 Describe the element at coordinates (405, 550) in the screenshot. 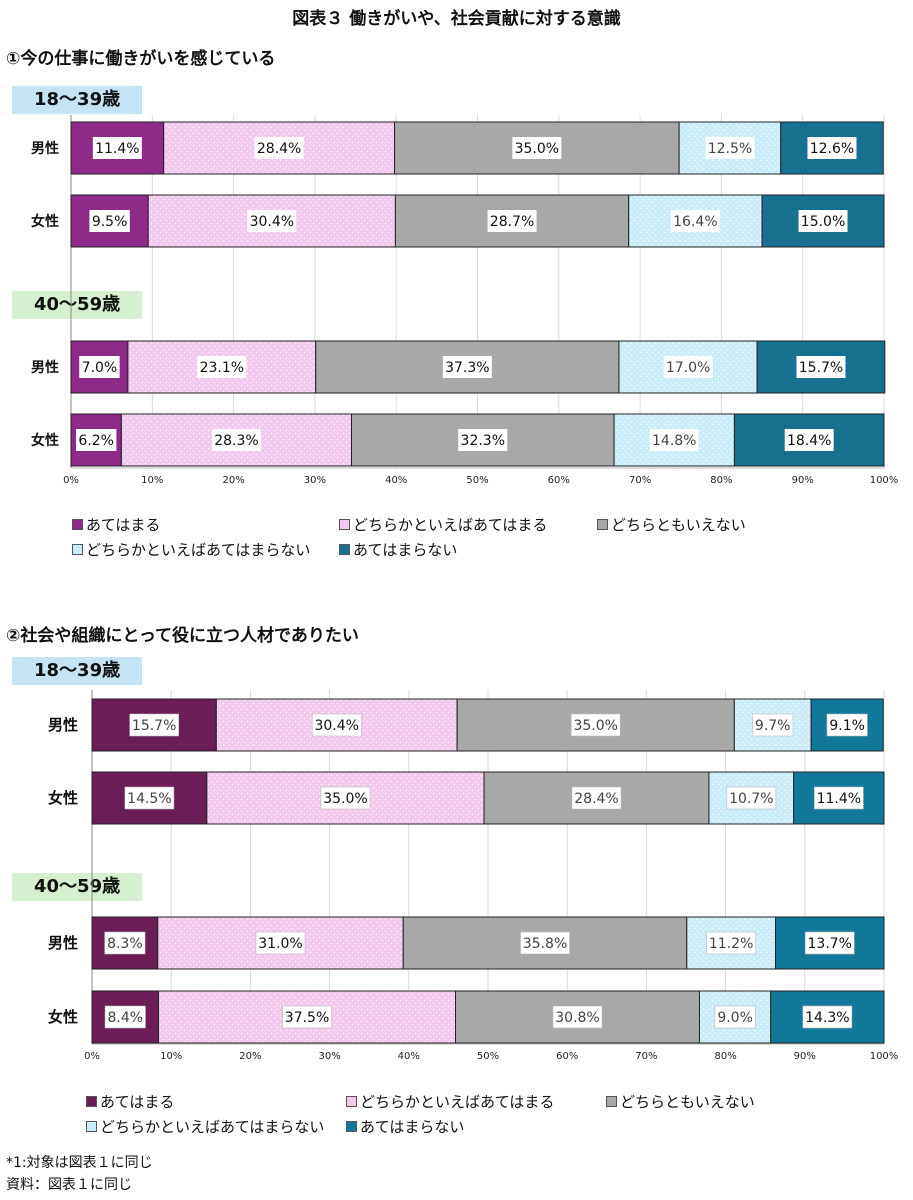

I see `legend-label: あてはまらない` at that location.